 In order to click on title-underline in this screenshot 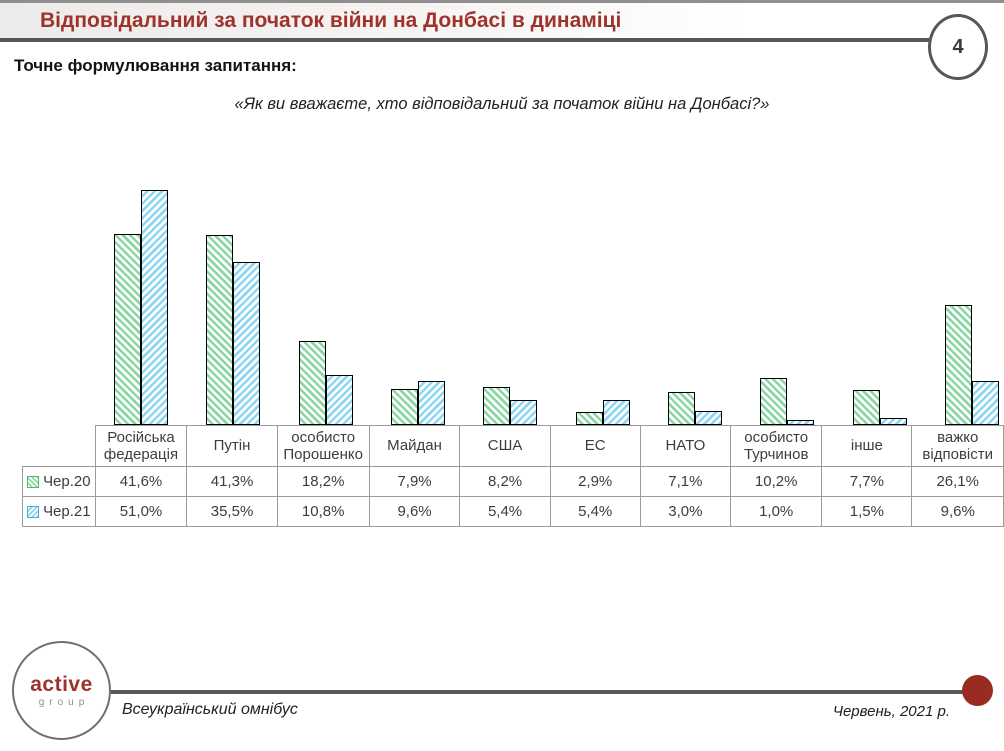, I will do `click(466, 40)`.